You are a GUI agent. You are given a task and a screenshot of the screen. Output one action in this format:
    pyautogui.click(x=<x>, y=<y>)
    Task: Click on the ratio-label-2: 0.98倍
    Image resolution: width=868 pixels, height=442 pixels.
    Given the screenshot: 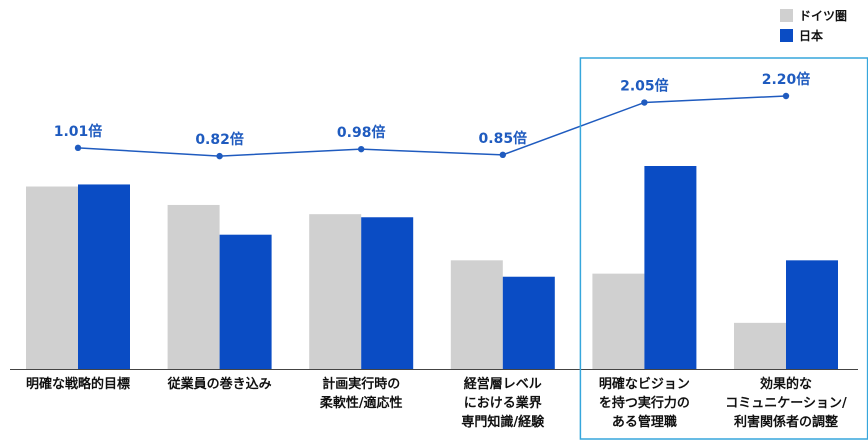 What is the action you would take?
    pyautogui.click(x=361, y=132)
    